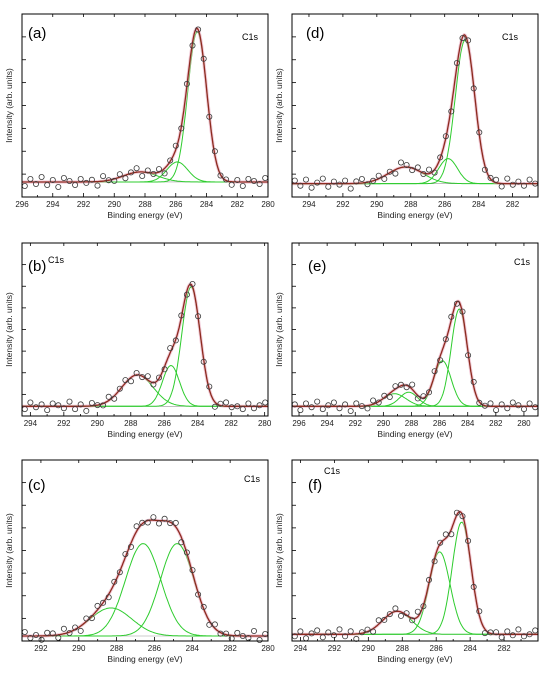 Image resolution: width=550 pixels, height=680 pixels. I want to click on fit-envelope, so click(145, 345).